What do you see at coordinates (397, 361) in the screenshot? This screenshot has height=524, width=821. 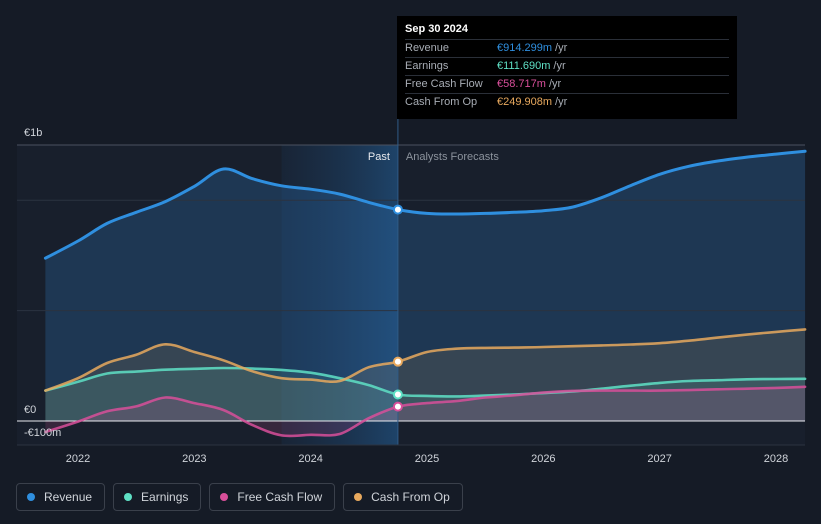 I see `marker-cash-from-op` at bounding box center [397, 361].